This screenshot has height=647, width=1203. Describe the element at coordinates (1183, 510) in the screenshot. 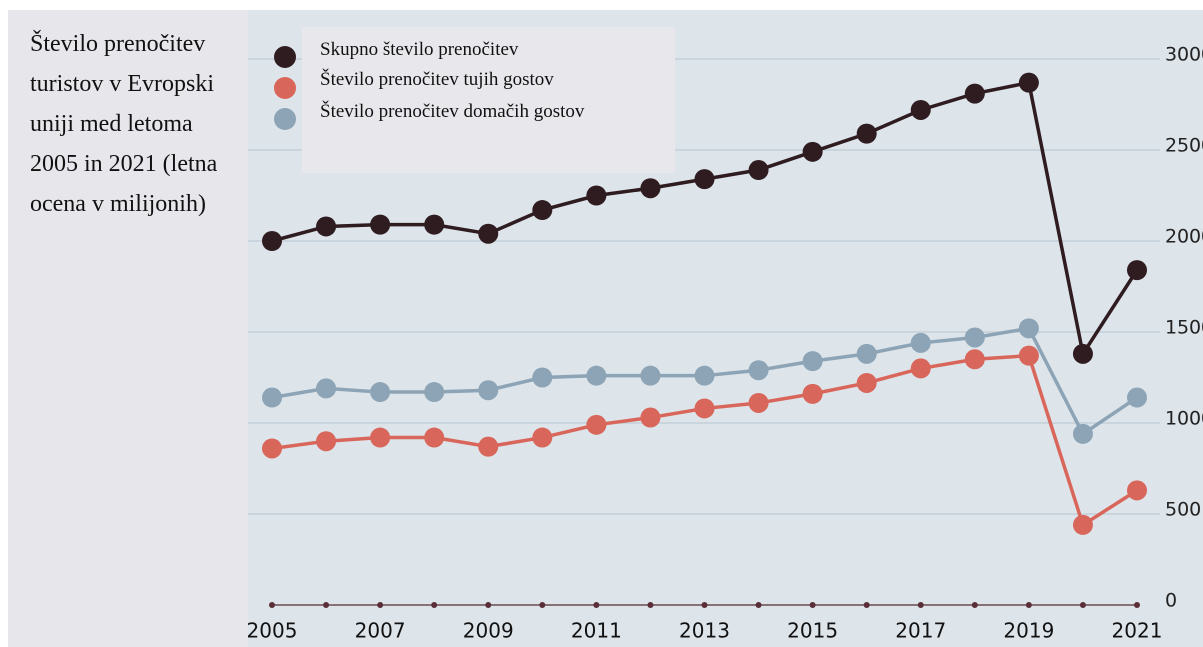

I see `y-tick-label: 500` at that location.